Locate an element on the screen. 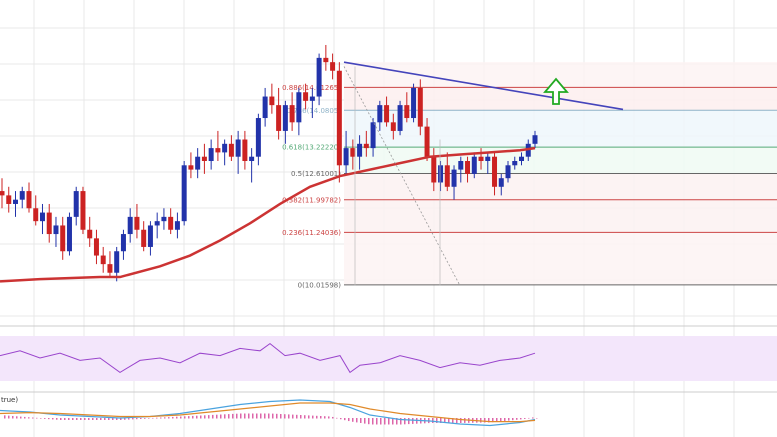 The width and height of the screenshot is (777, 437). up-arrow-icon is located at coordinates (556, 91).